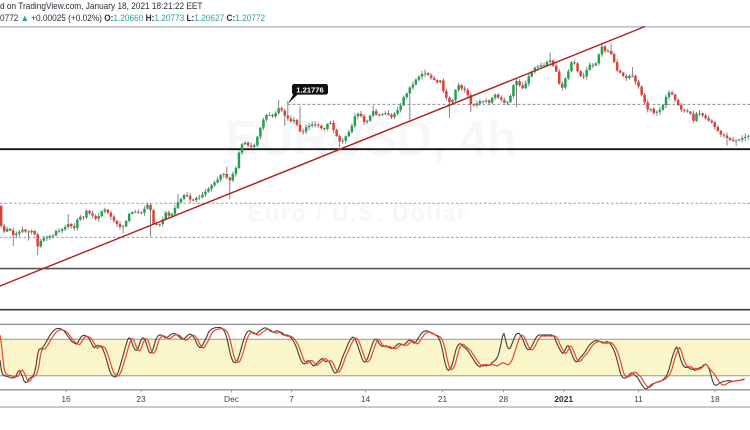 The width and height of the screenshot is (750, 430). I want to click on svg-text: 7, so click(291, 399).